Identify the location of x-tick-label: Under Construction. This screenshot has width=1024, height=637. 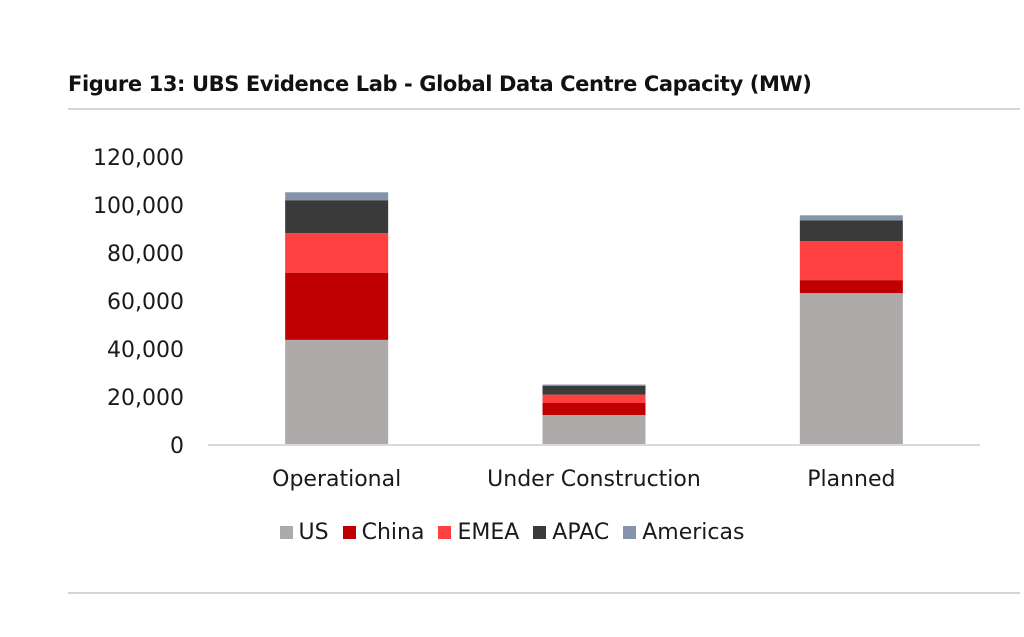
(594, 479).